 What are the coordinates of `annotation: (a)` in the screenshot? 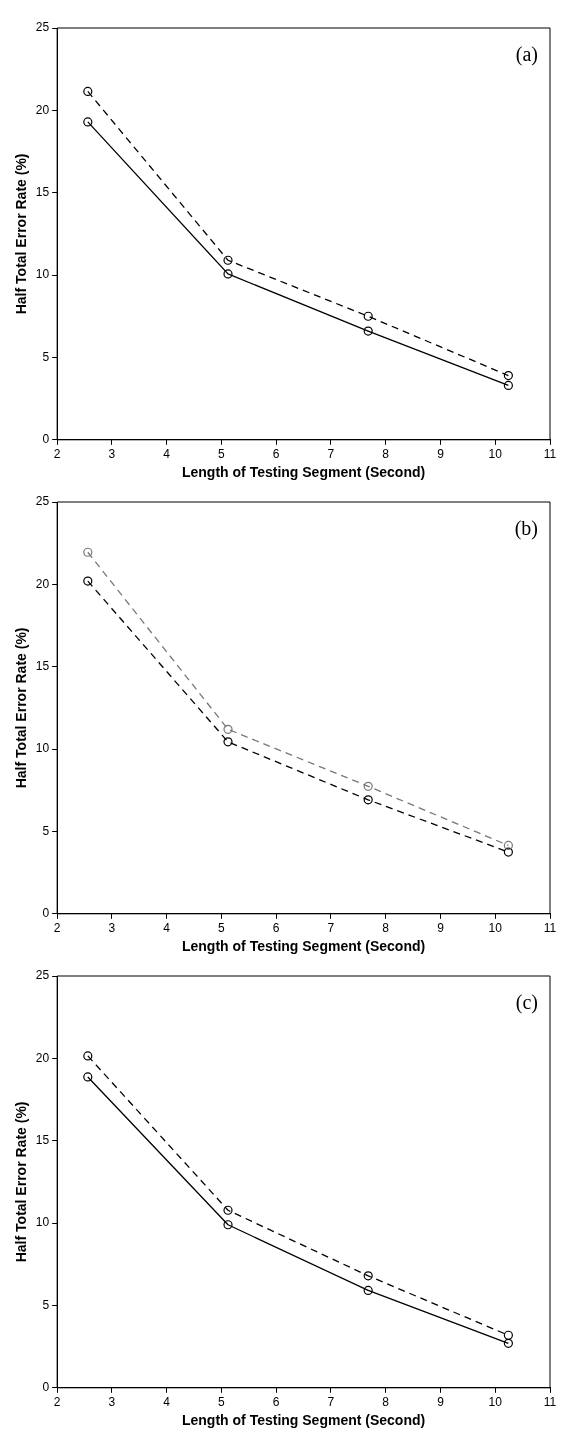 It's located at (526, 55).